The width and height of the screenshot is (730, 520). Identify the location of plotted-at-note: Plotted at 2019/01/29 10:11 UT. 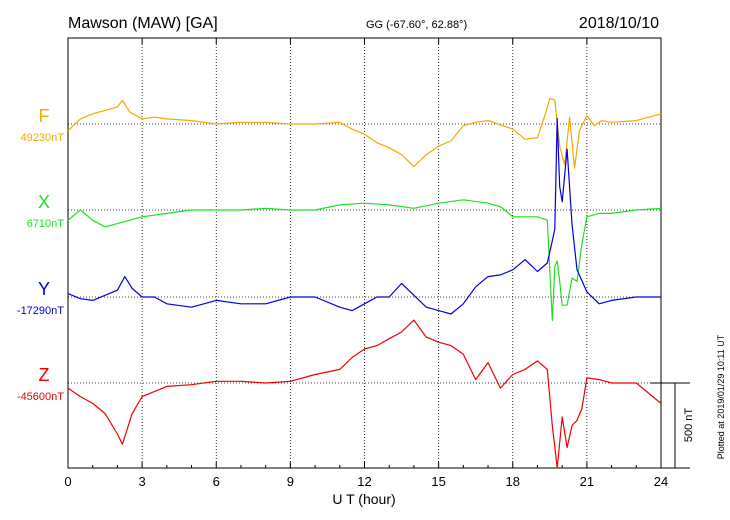
(721, 396).